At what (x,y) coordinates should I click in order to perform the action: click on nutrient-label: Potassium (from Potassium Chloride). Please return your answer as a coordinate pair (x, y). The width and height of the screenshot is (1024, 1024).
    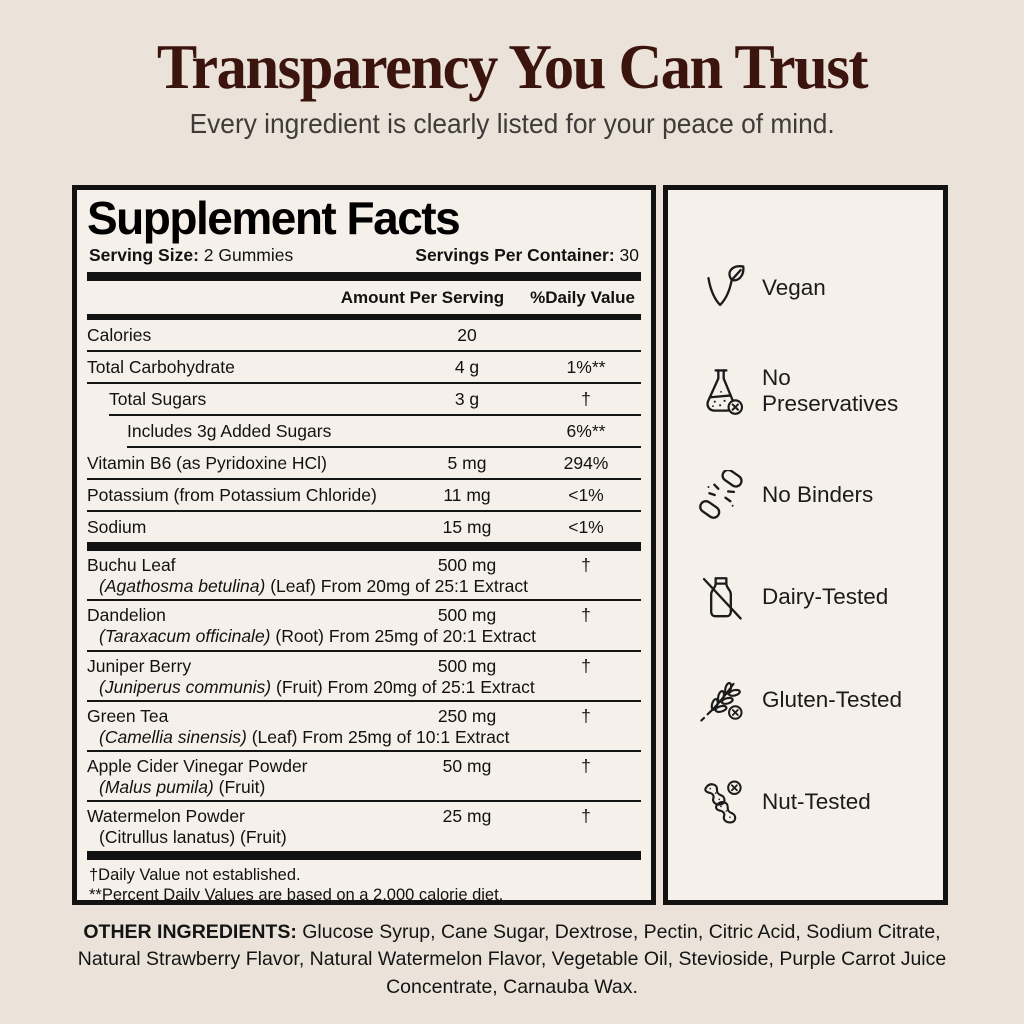
    Looking at the image, I should click on (232, 495).